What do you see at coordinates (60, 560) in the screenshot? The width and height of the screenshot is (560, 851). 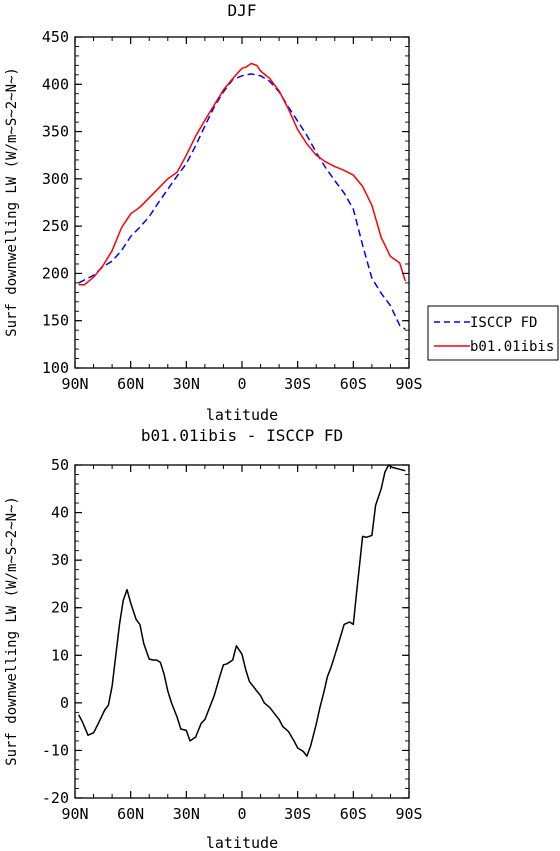 I see `bottom-y-tick-label: 30` at bounding box center [60, 560].